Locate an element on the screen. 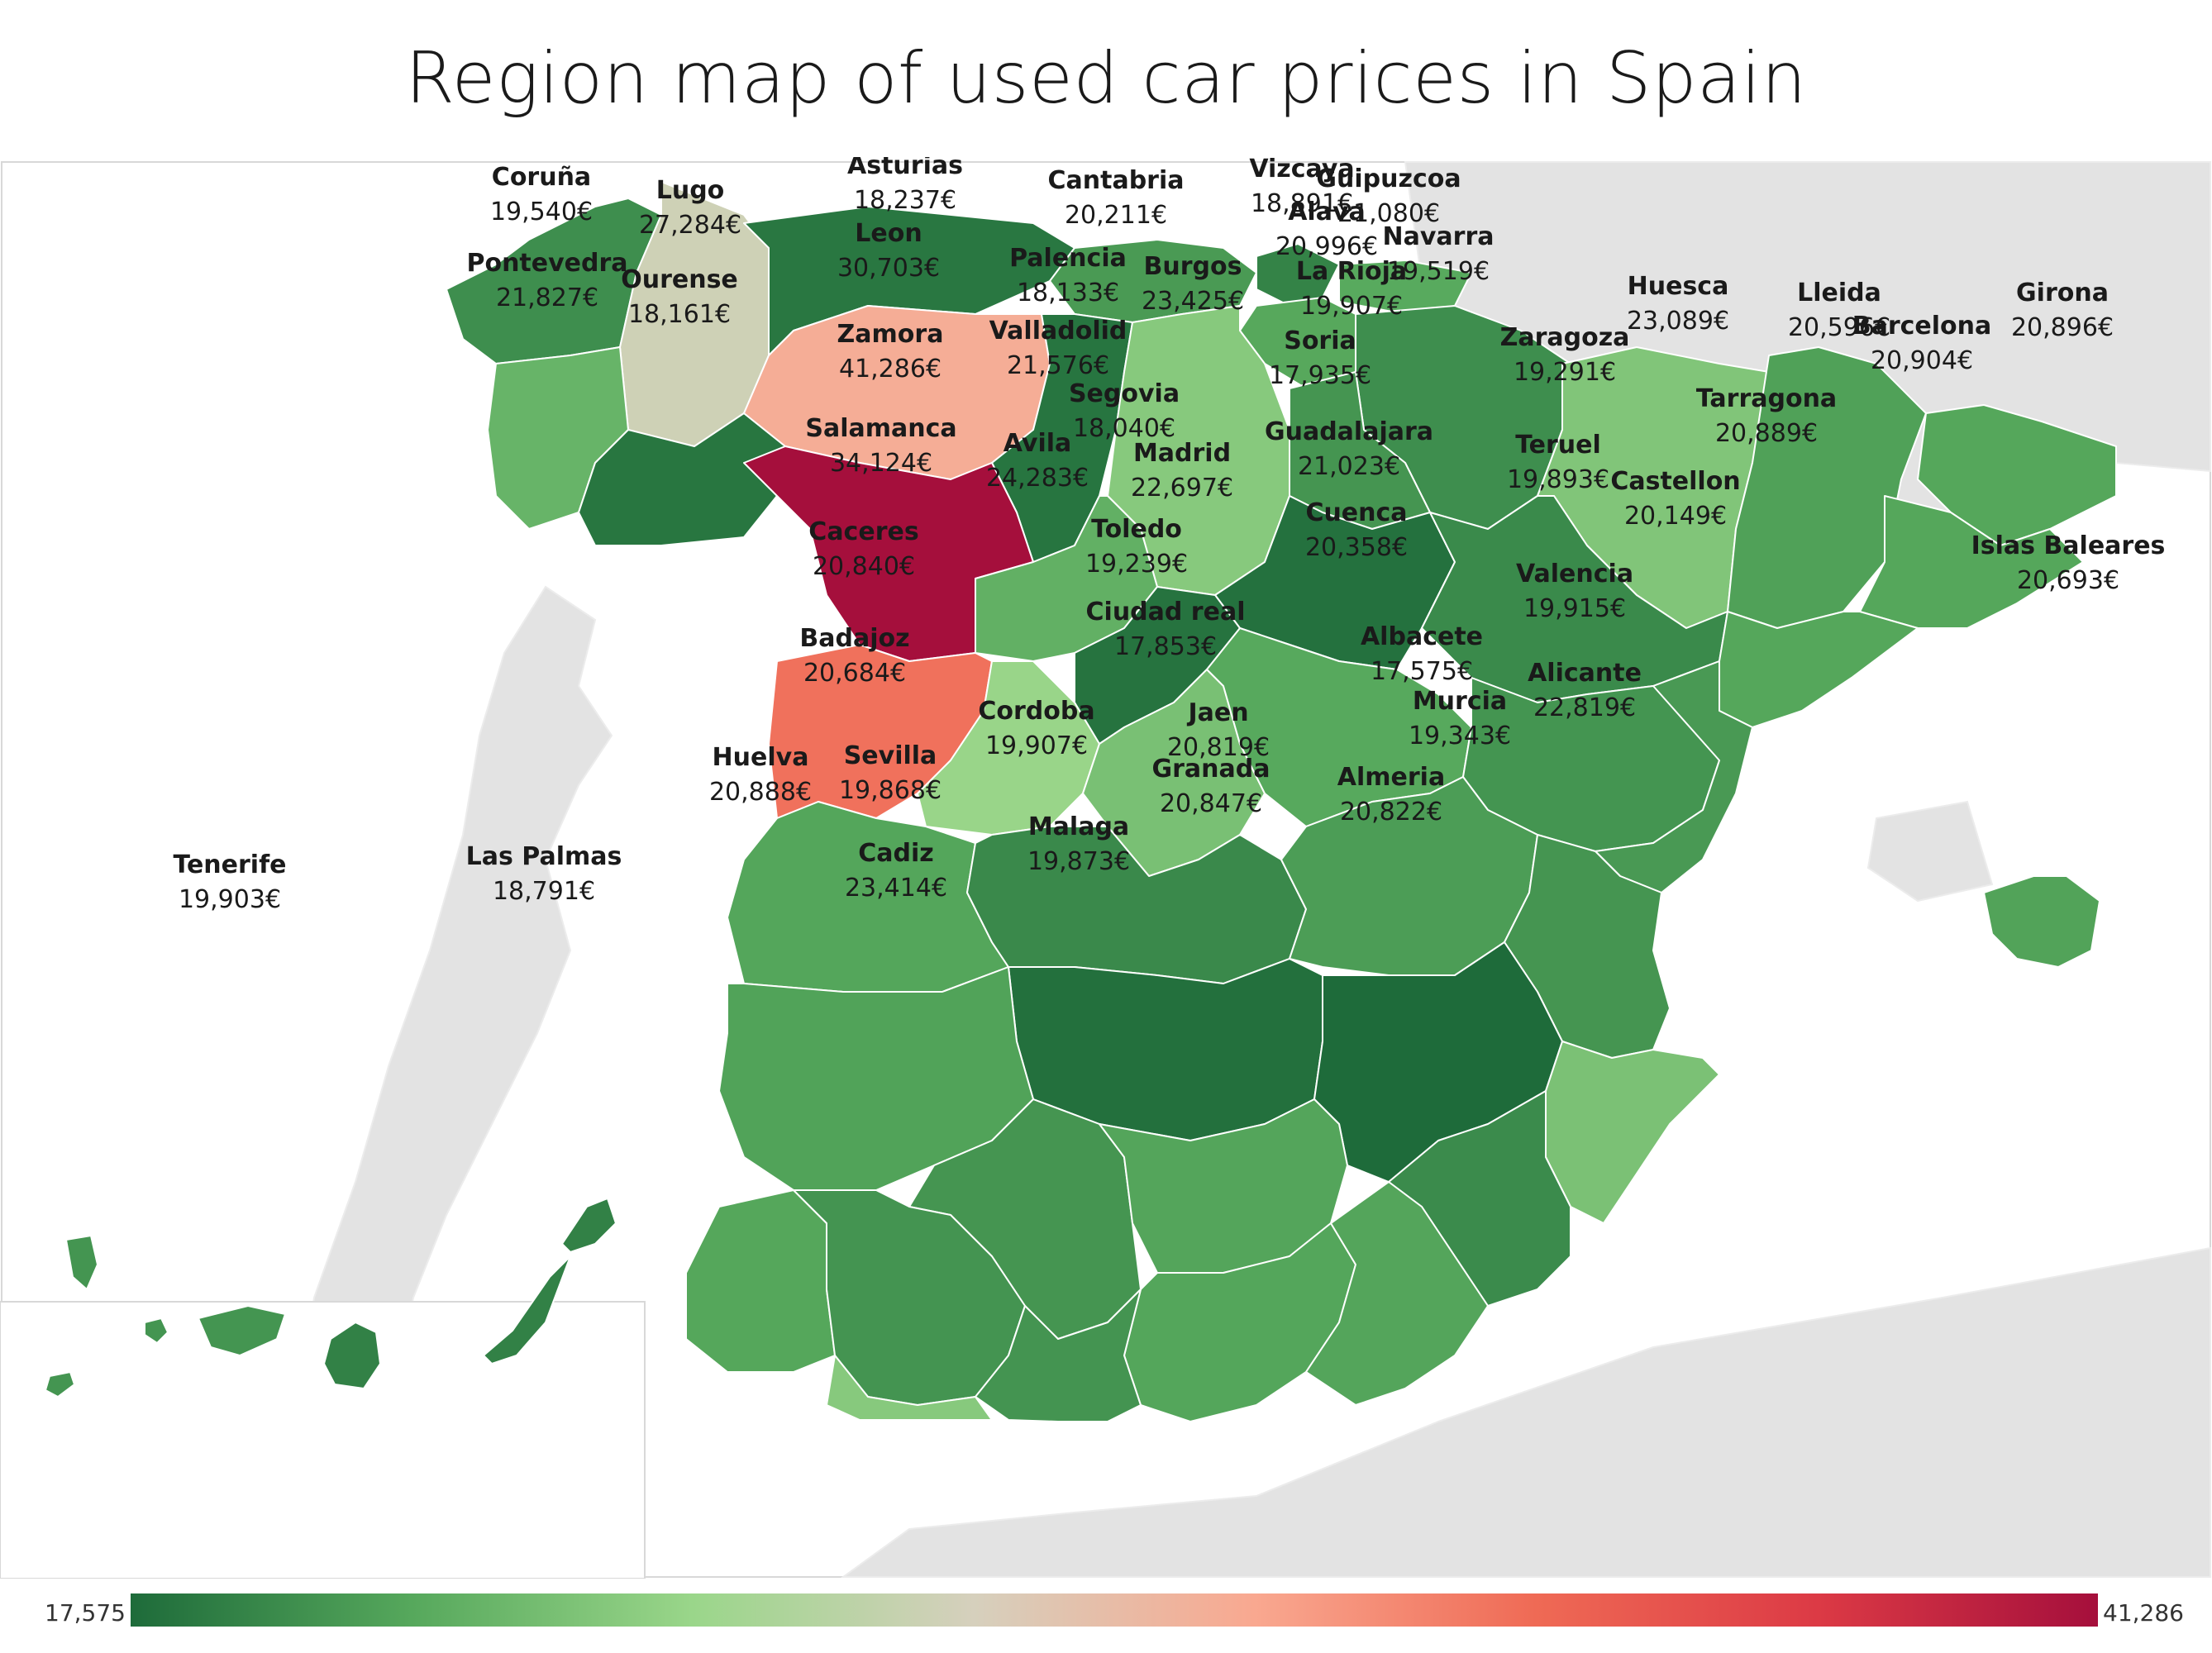 The image size is (2212, 1653). label-pontevedra: Pontevedra 21,827€ is located at coordinates (546, 280).